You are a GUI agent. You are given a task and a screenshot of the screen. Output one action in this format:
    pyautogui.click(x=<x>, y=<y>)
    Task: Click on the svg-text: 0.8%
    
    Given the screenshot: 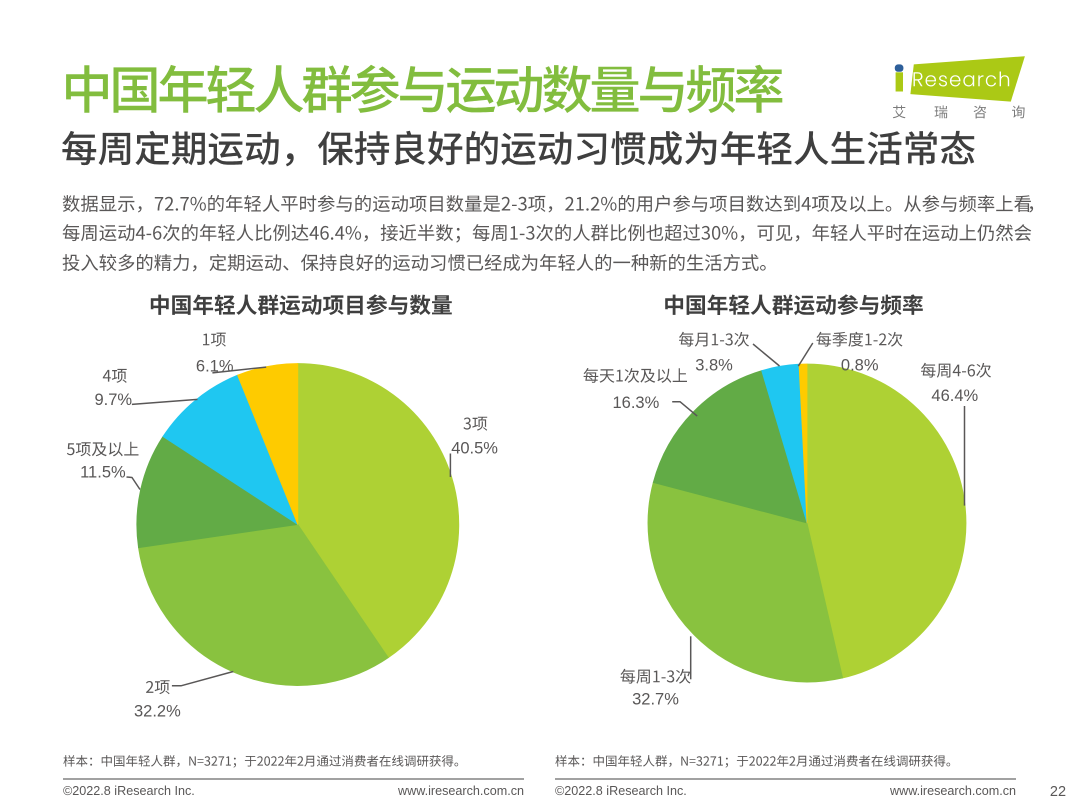 What is the action you would take?
    pyautogui.click(x=860, y=366)
    